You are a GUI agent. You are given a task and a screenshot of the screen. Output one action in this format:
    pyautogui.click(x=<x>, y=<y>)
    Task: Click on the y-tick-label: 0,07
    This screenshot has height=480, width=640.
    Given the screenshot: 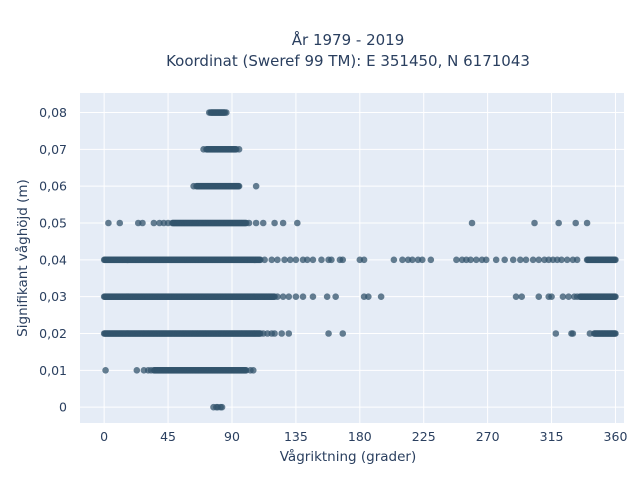 What is the action you would take?
    pyautogui.click(x=53, y=149)
    